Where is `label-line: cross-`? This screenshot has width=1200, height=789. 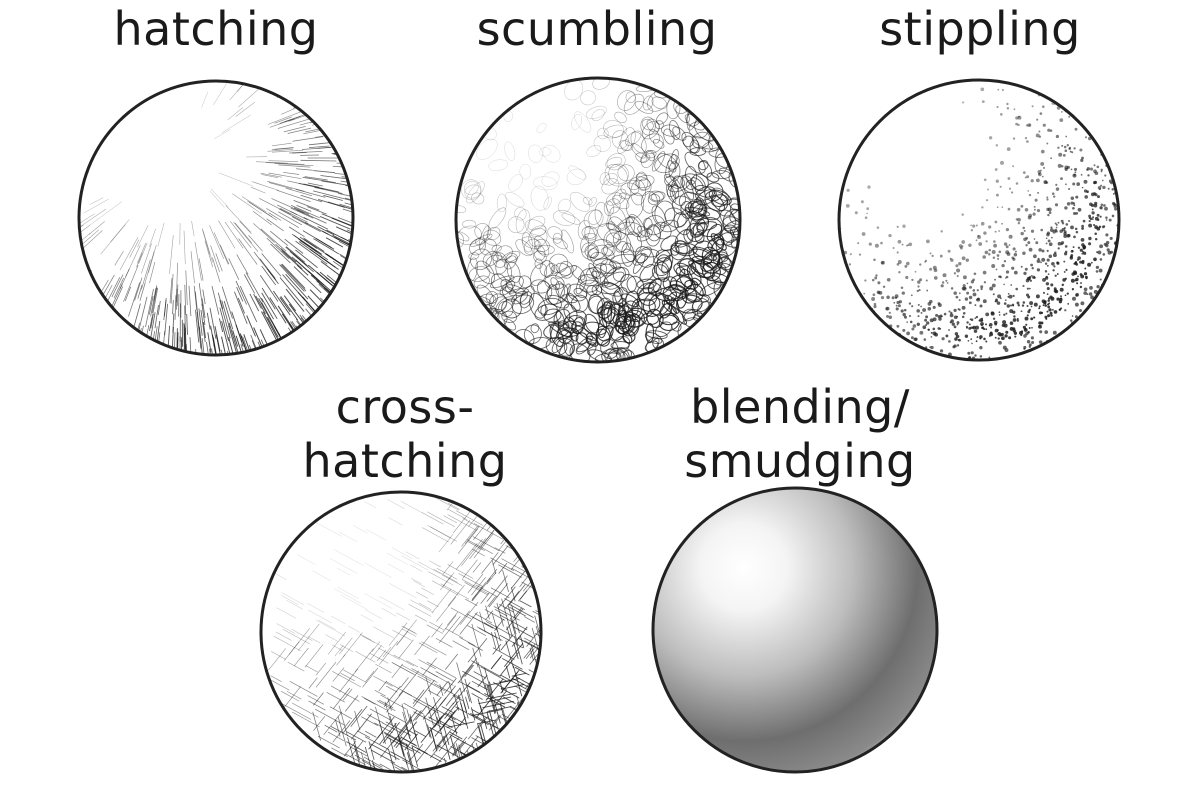
label-line: cross- is located at coordinates (405, 407).